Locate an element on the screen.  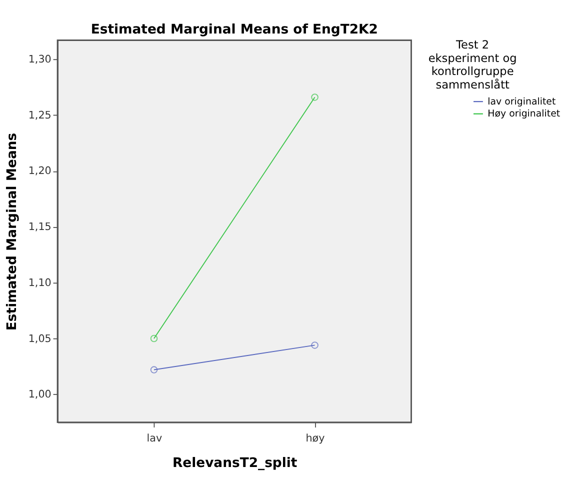
y-tick-label: 1,30 is located at coordinates (40, 60).